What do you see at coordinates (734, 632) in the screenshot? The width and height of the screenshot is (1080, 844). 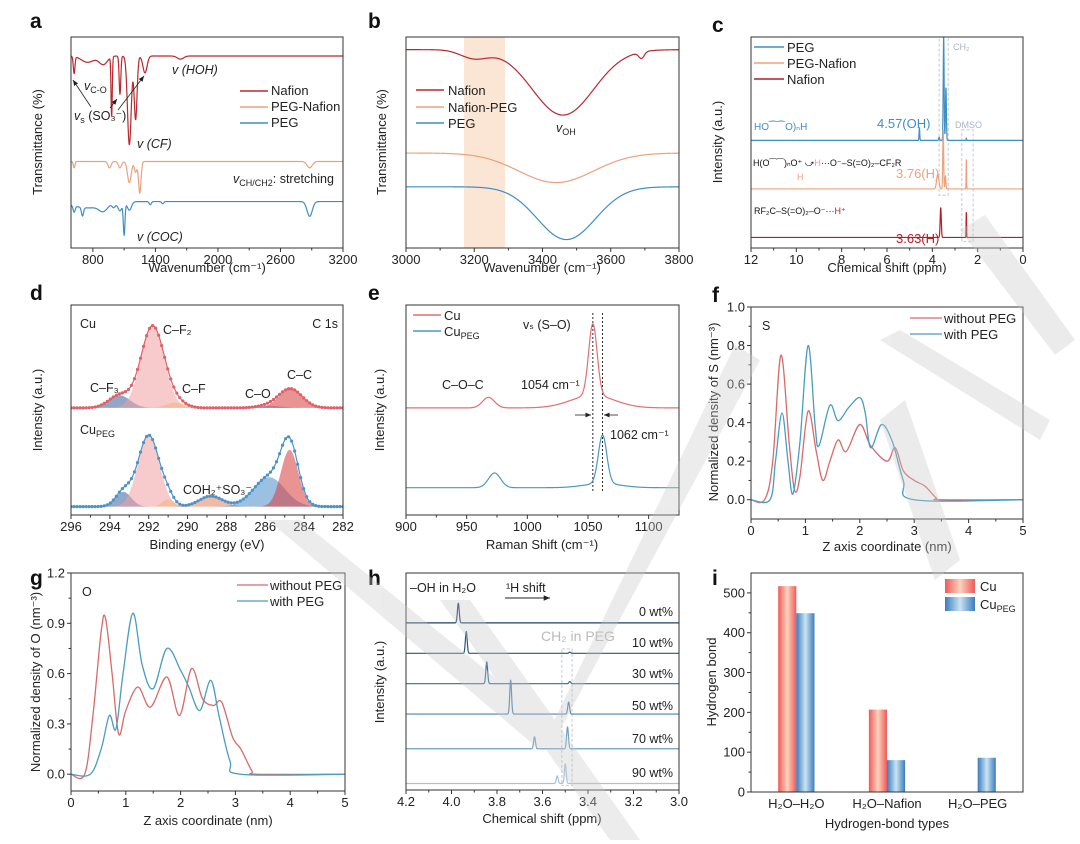 I see `y-tick-label: 400` at bounding box center [734, 632].